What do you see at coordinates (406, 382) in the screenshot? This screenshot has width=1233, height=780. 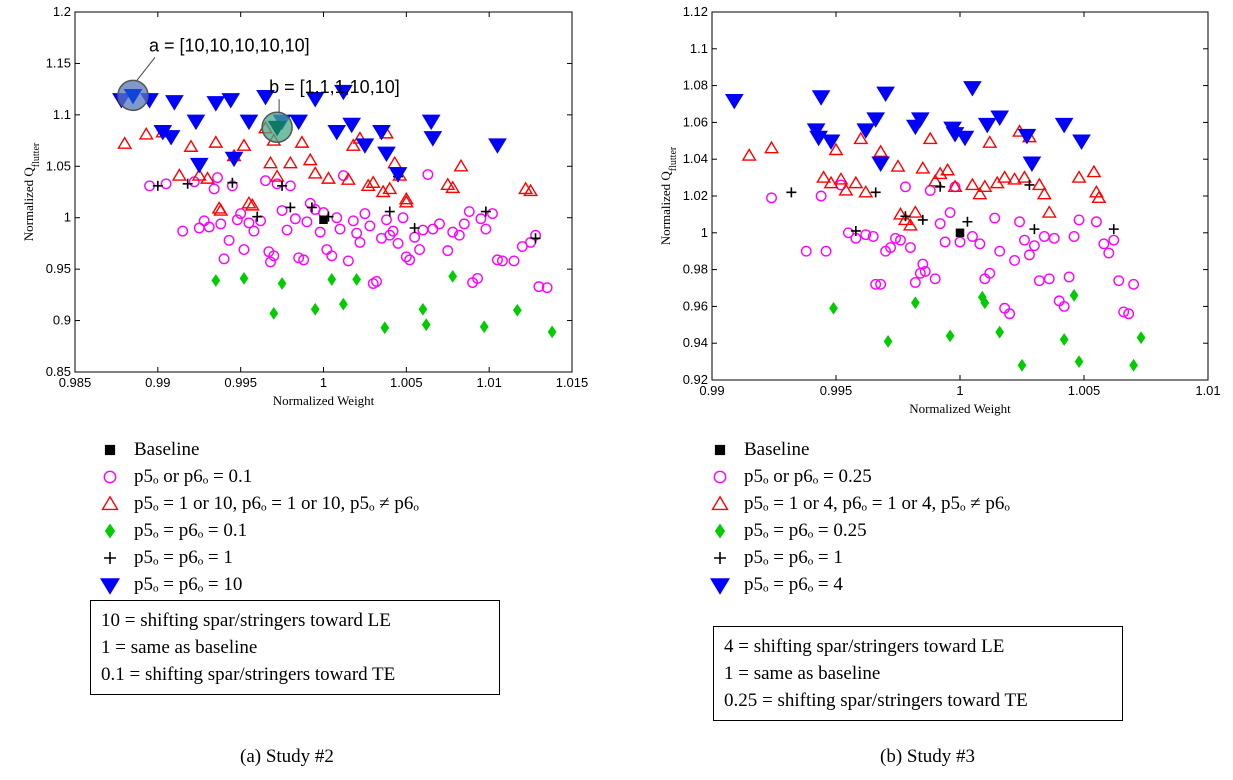 I see `x-tick-label: 1.005` at bounding box center [406, 382].